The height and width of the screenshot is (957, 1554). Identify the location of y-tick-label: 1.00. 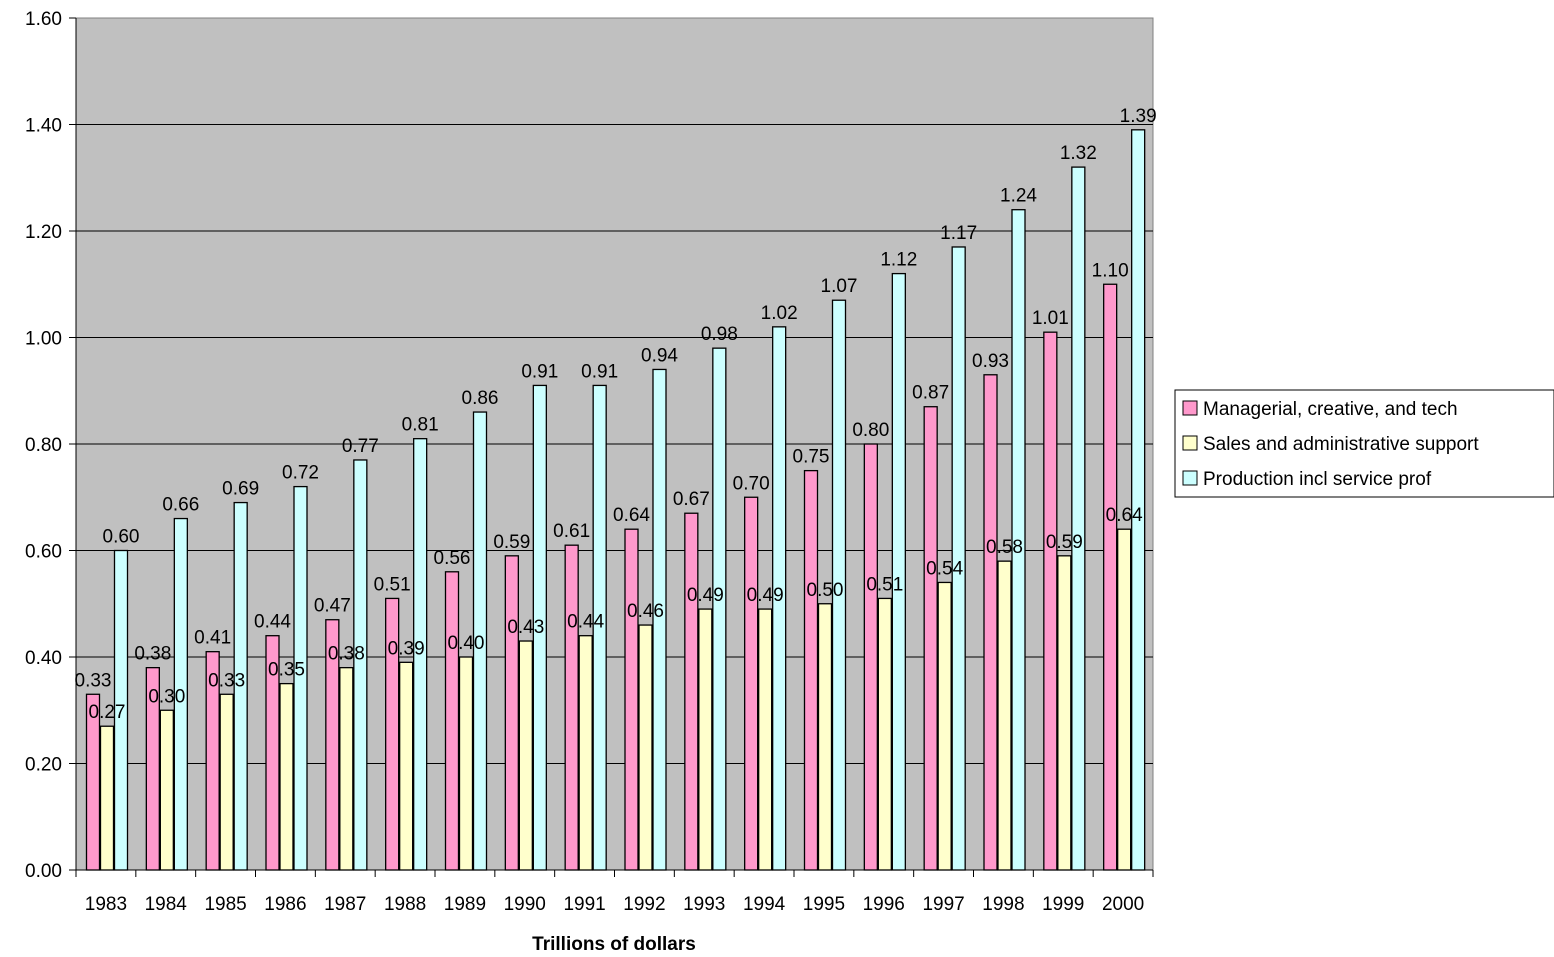
(43, 339).